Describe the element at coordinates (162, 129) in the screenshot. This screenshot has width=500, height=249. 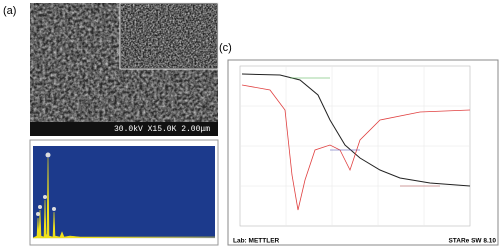
I see `sem-caption: 30.0kV X15.0K 2.00μm` at that location.